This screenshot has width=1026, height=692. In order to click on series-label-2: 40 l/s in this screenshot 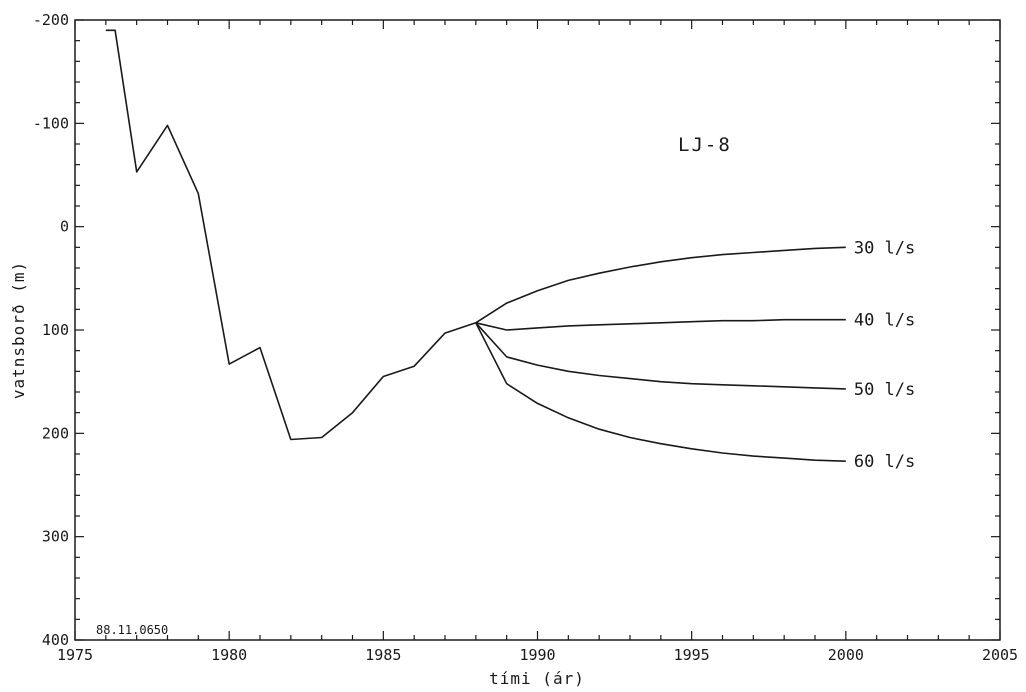, I will do `click(884, 321)`.